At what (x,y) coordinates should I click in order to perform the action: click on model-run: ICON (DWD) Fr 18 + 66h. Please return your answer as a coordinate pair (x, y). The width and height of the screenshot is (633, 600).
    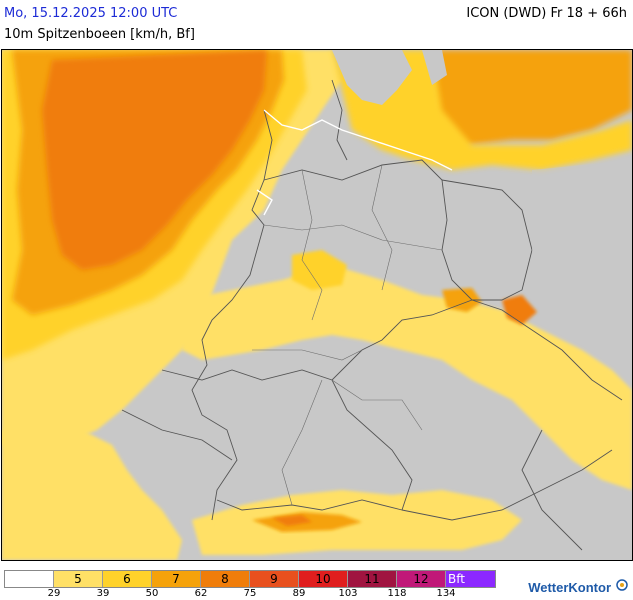
    Looking at the image, I should click on (546, 13).